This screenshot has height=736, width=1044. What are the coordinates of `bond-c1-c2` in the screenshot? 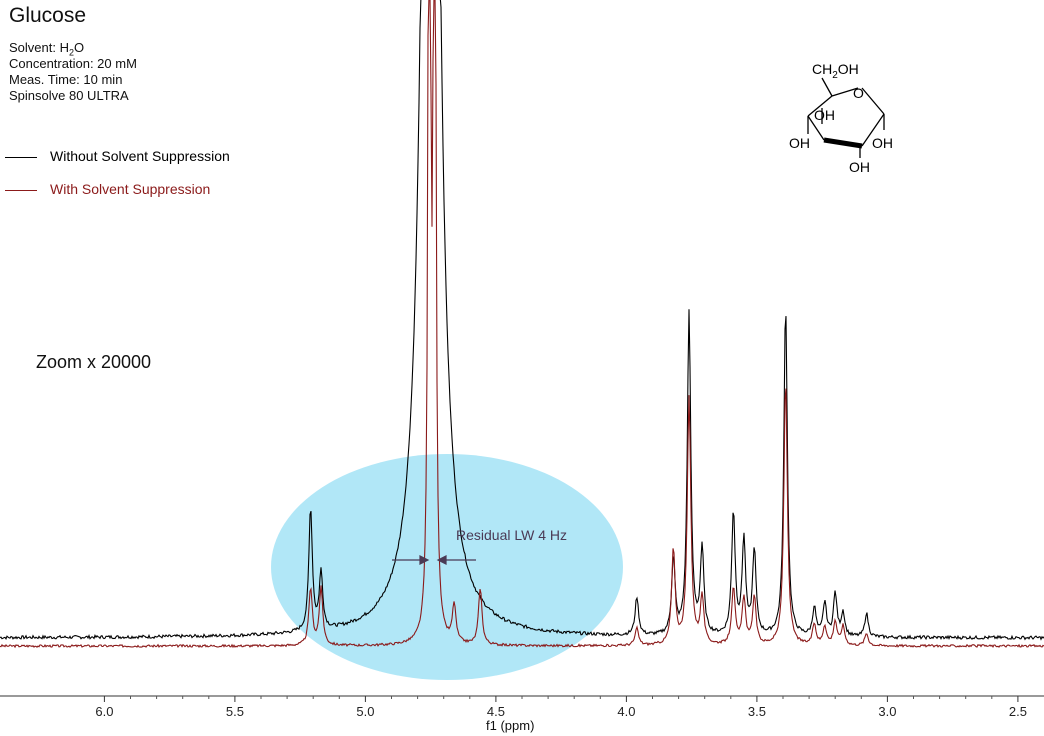 It's located at (873, 130).